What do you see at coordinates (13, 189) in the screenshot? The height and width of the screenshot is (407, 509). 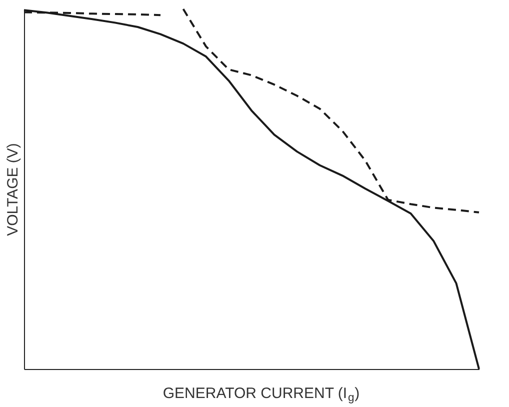 I see `y-axis-title: VOLTAGE (V)` at bounding box center [13, 189].